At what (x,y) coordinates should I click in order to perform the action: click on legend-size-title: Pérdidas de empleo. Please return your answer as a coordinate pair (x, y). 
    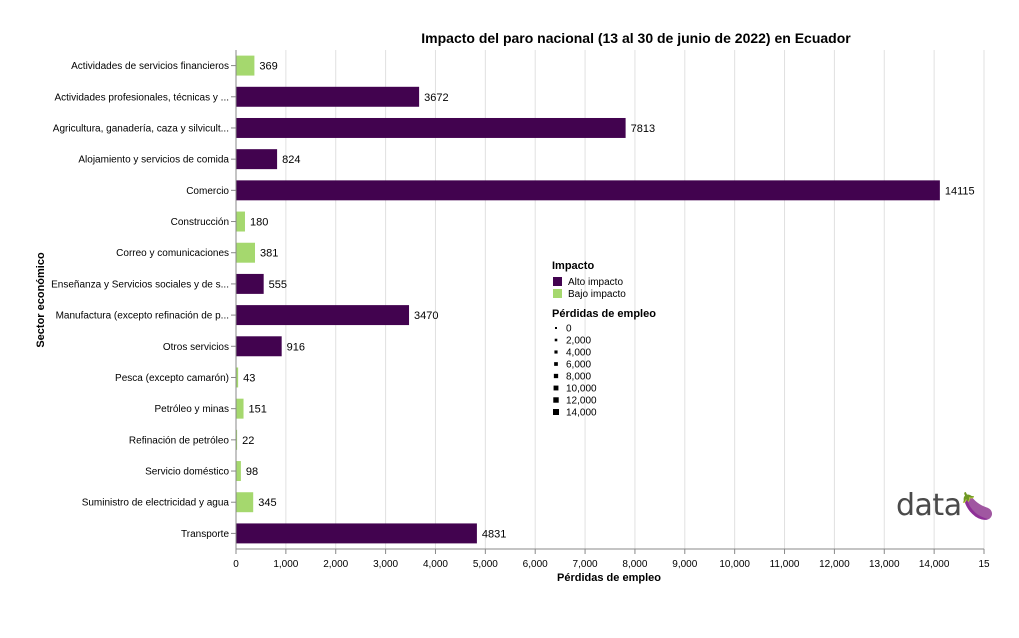
    Looking at the image, I should click on (604, 314).